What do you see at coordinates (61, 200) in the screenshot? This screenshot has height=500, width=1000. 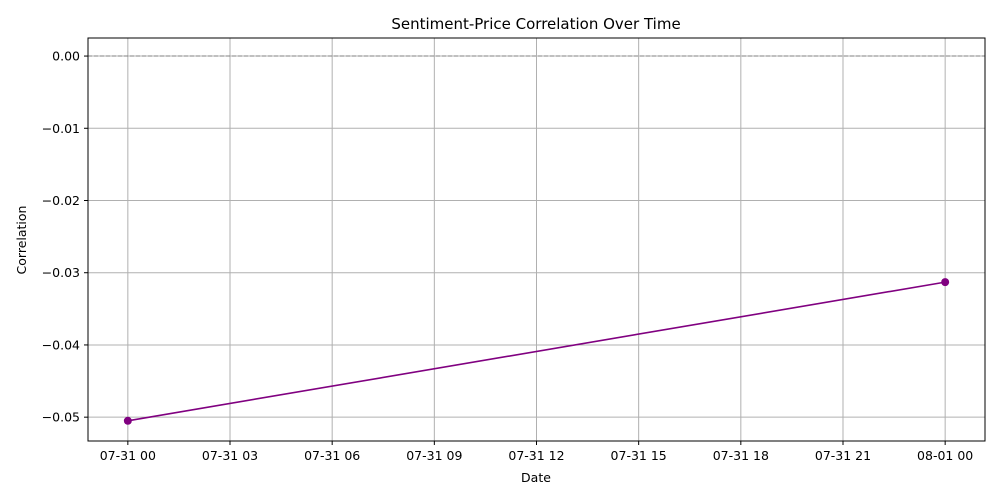 I see `y-tick-label: −0.02` at bounding box center [61, 200].